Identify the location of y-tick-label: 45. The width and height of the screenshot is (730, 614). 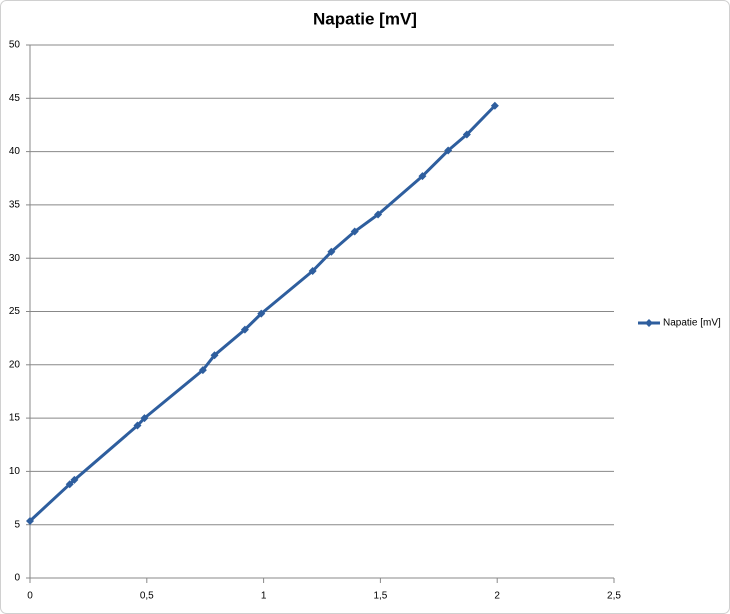
(15, 98).